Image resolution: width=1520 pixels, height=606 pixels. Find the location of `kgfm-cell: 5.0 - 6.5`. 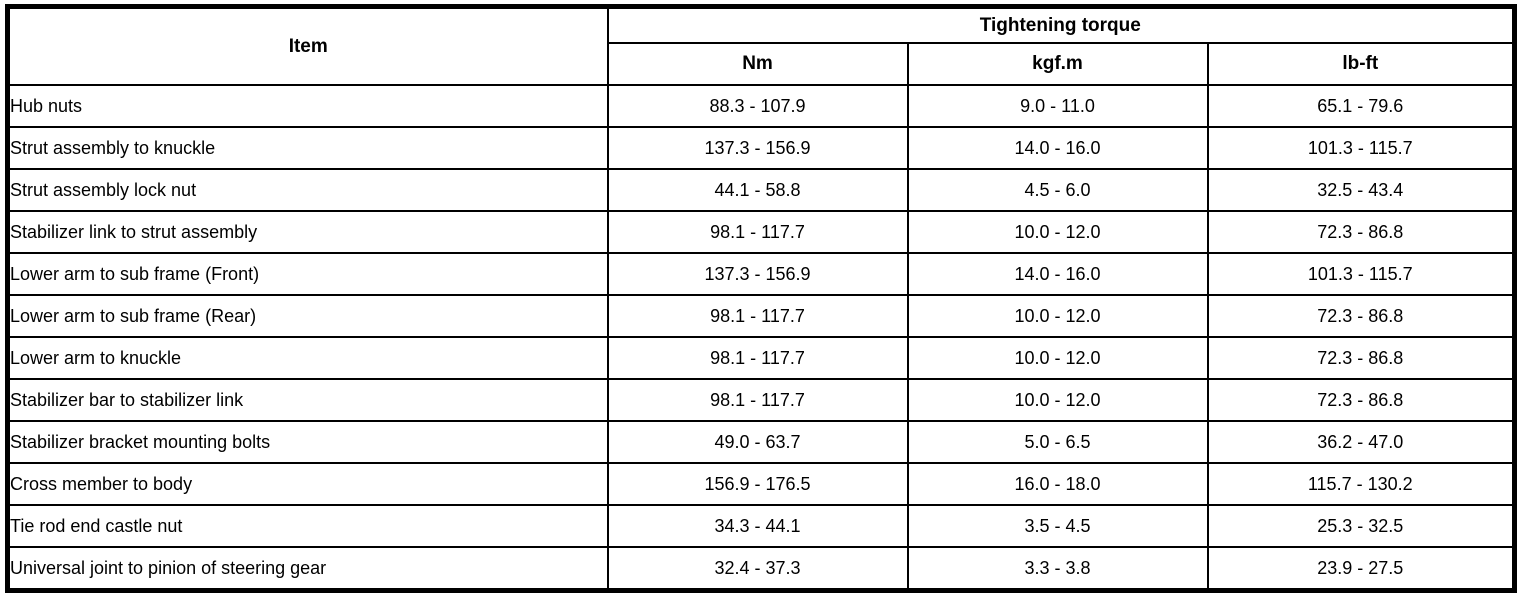

kgfm-cell: 5.0 - 6.5 is located at coordinates (1057, 442).